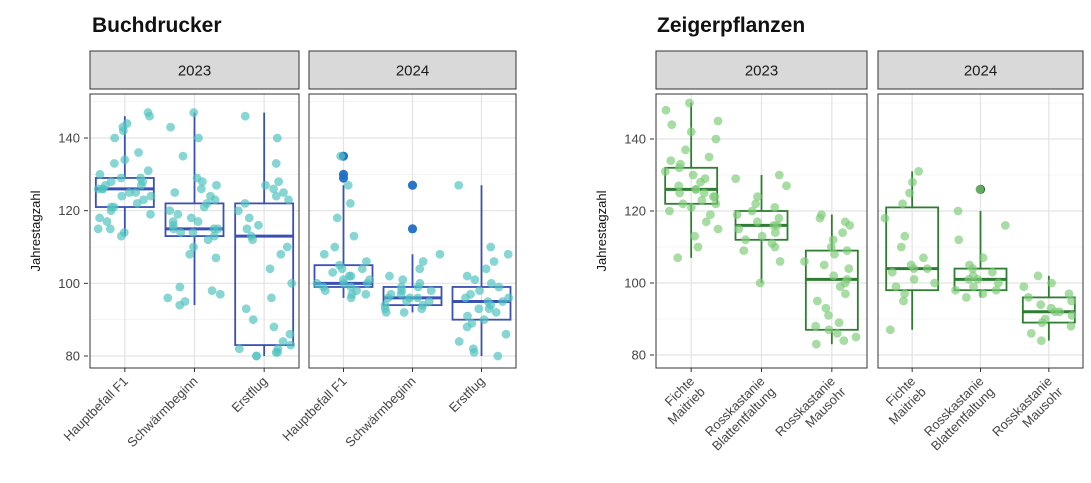 The height and width of the screenshot is (483, 1091). Describe the element at coordinates (194, 71) in the screenshot. I see `facet-strip-label: 2023` at that location.